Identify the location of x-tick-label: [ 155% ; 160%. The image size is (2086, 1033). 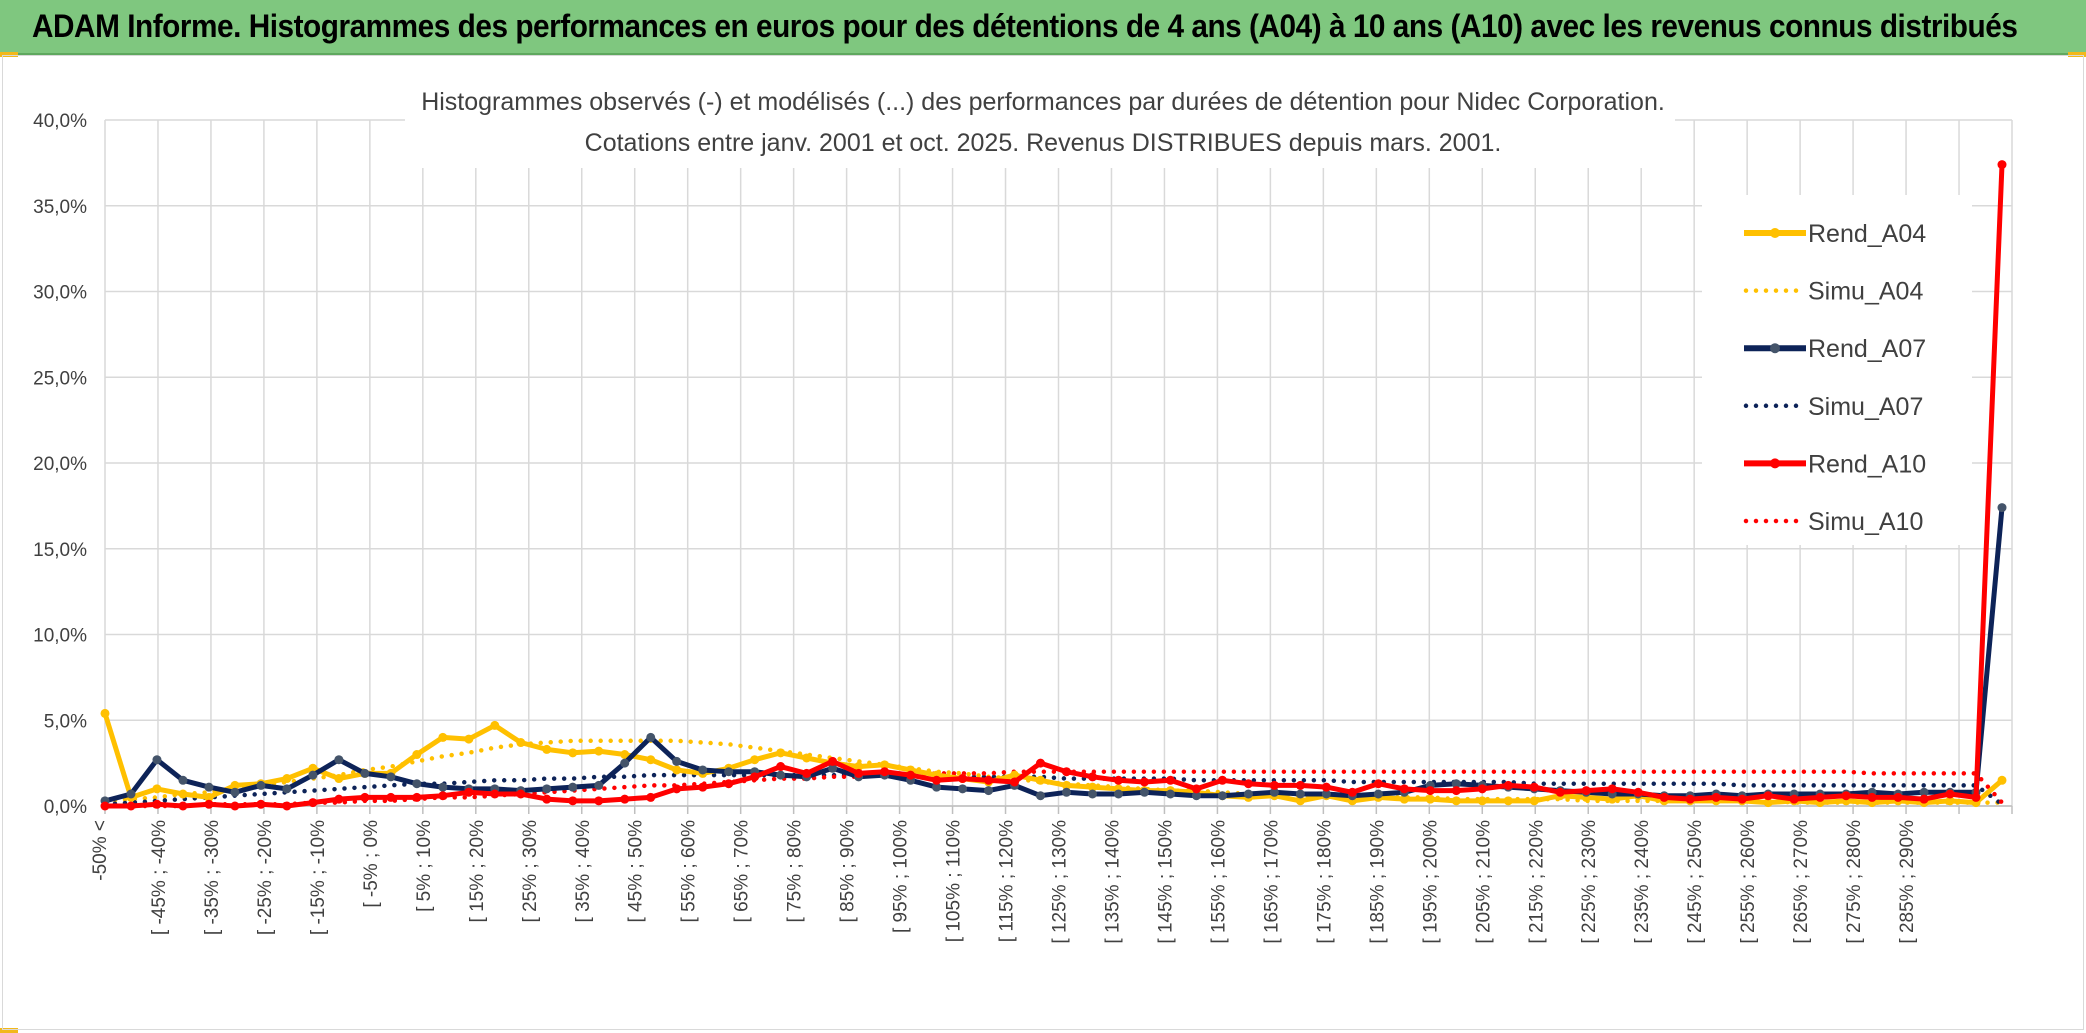
(1218, 882).